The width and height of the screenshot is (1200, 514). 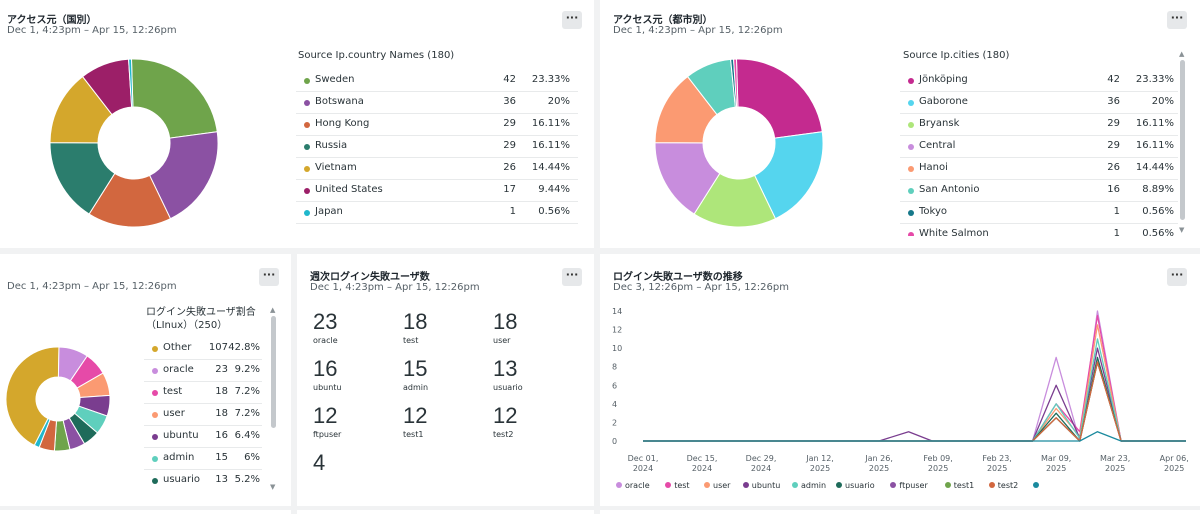 I want to click on linux-row-count: 15, so click(x=221, y=457).